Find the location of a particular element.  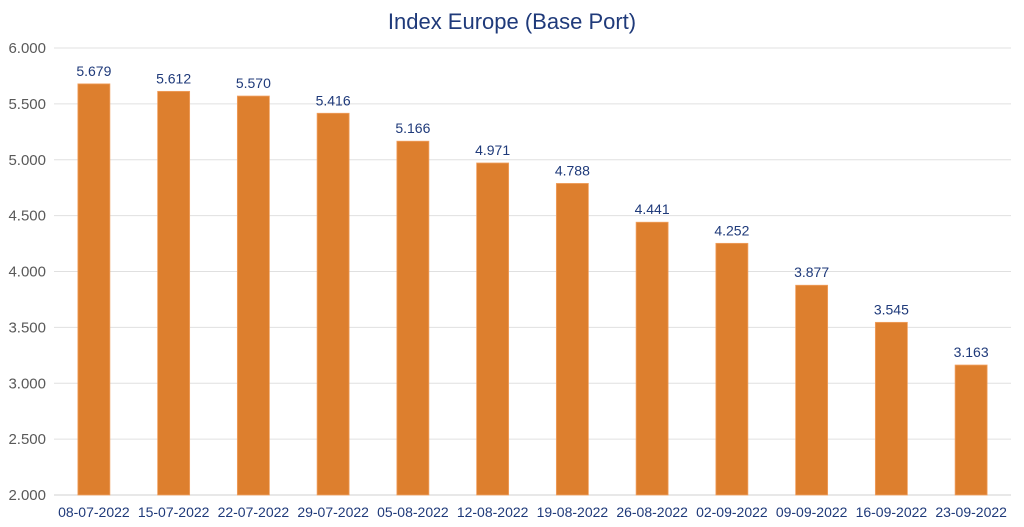

y-tick-label: 2.000 is located at coordinates (27, 495).